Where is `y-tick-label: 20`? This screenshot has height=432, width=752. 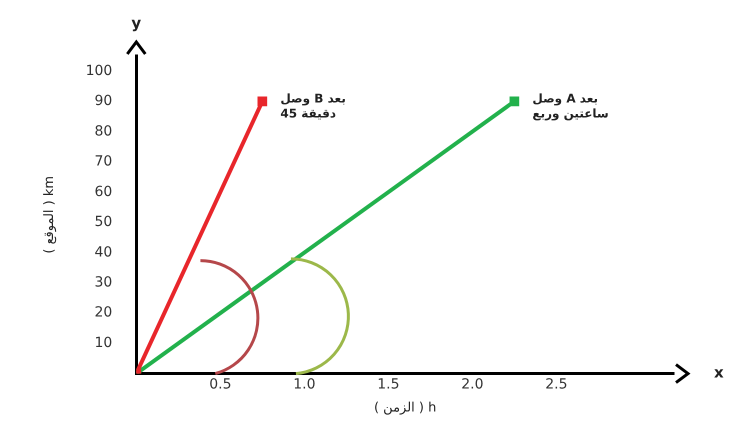
y-tick-label: 20 is located at coordinates (103, 312).